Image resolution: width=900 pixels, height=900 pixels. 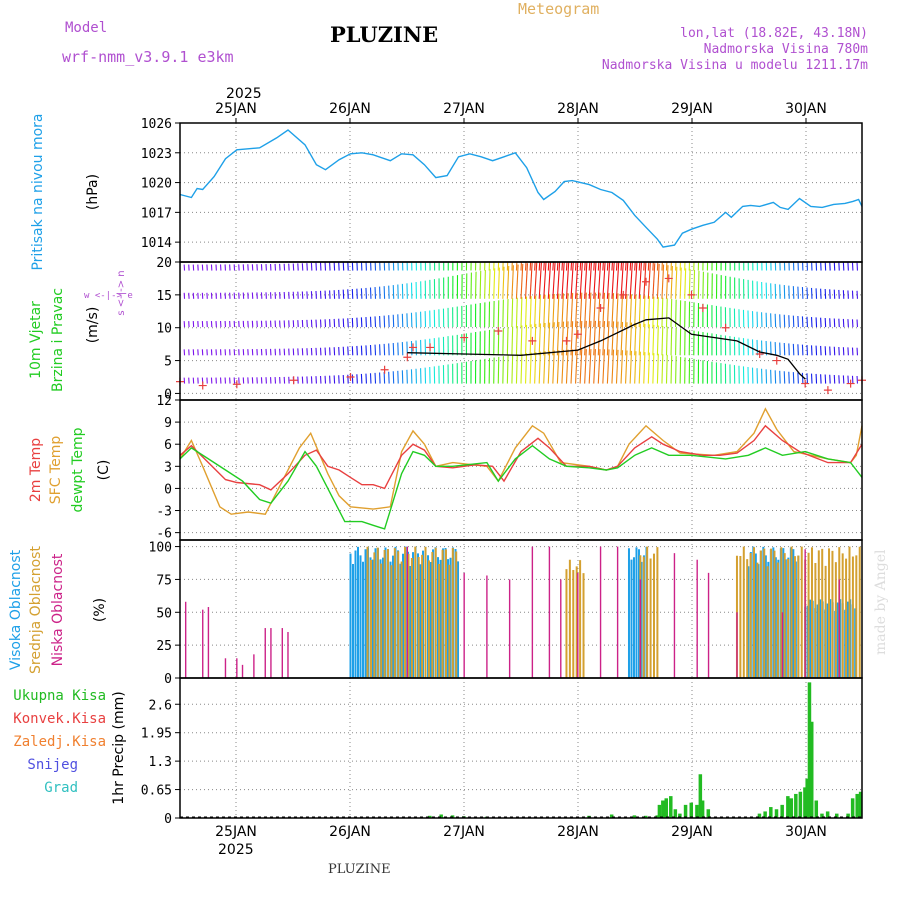 What do you see at coordinates (606, 348) in the screenshot?
I see `wind-speed-line` at bounding box center [606, 348].